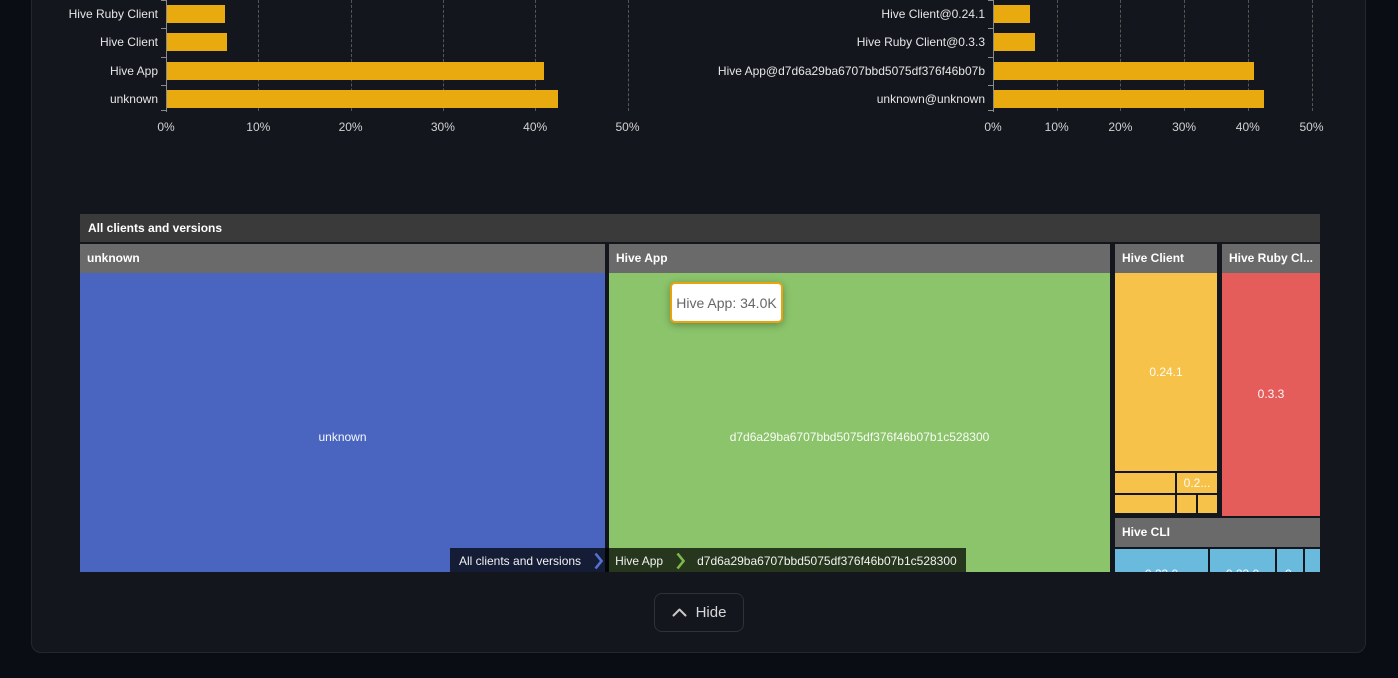 The width and height of the screenshot is (1398, 678). What do you see at coordinates (128, 42) in the screenshot?
I see `category-label: Hive Client` at bounding box center [128, 42].